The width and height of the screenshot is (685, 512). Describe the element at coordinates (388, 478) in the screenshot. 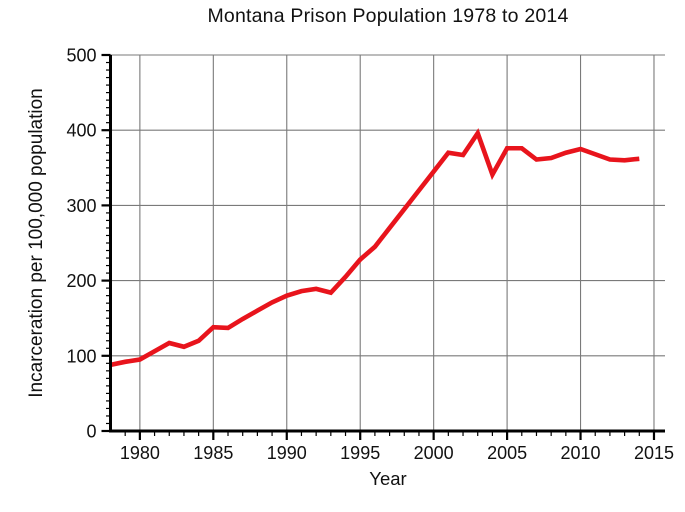

I see `x-axis-title: Year` at that location.